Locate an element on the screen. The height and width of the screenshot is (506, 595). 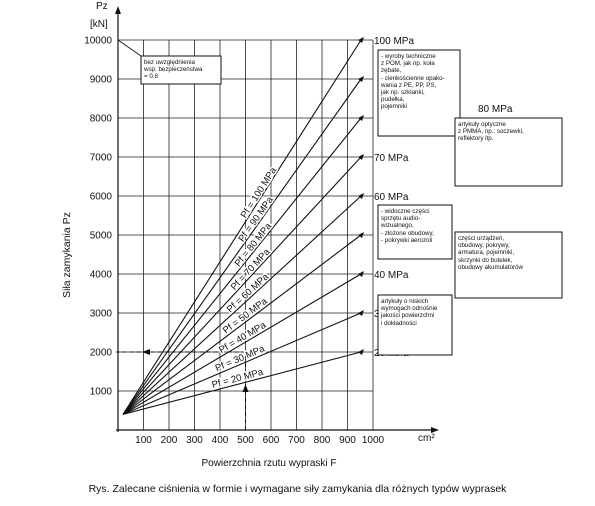
annotation-box-visible is located at coordinates (415, 232).